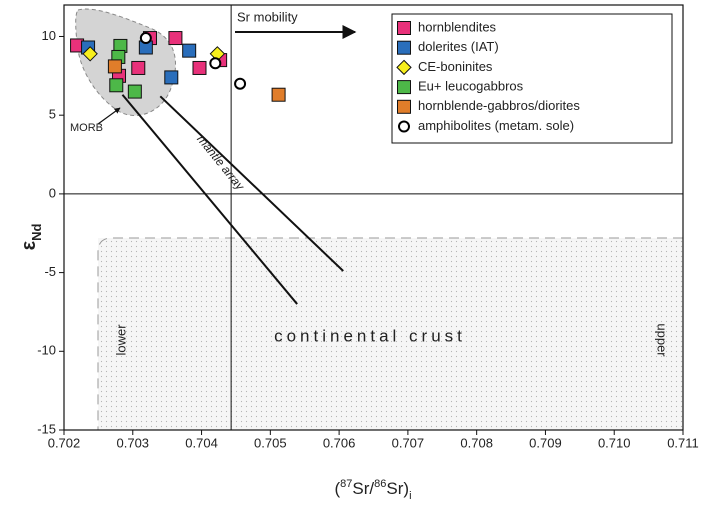 The image size is (710, 511). Describe the element at coordinates (397, 488) in the screenshot. I see `x-axis-title-part: Sr)` at that location.